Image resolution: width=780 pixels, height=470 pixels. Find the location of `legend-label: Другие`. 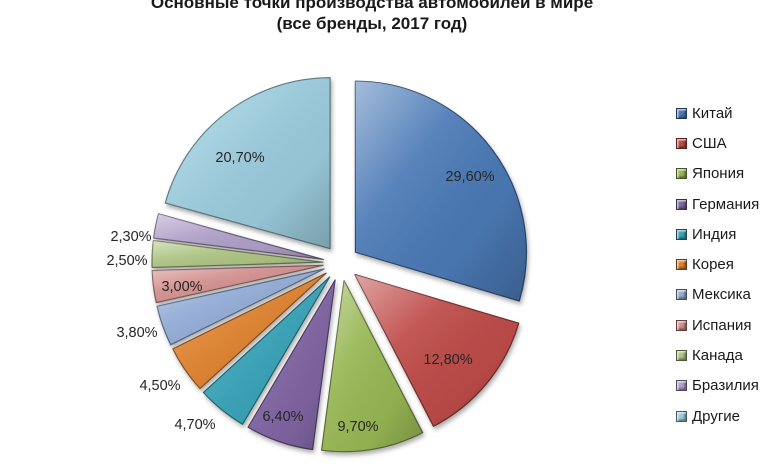

legend-label: Другие is located at coordinates (716, 416).